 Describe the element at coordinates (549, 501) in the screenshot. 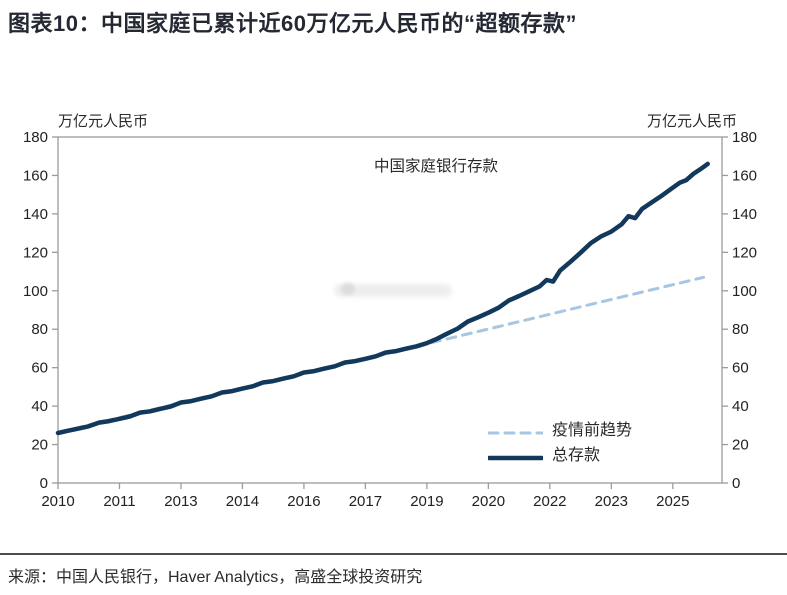

I see `x-tick-label: 2022` at that location.